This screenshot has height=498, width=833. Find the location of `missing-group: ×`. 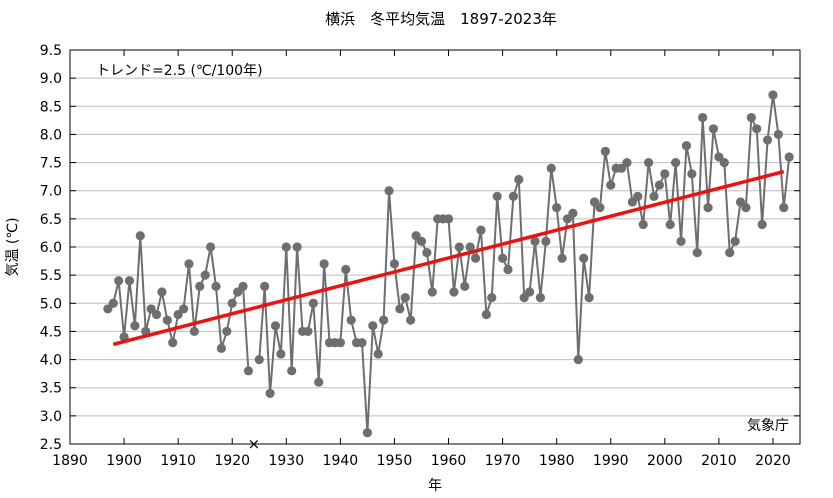

missing-group: × is located at coordinates (254, 444).